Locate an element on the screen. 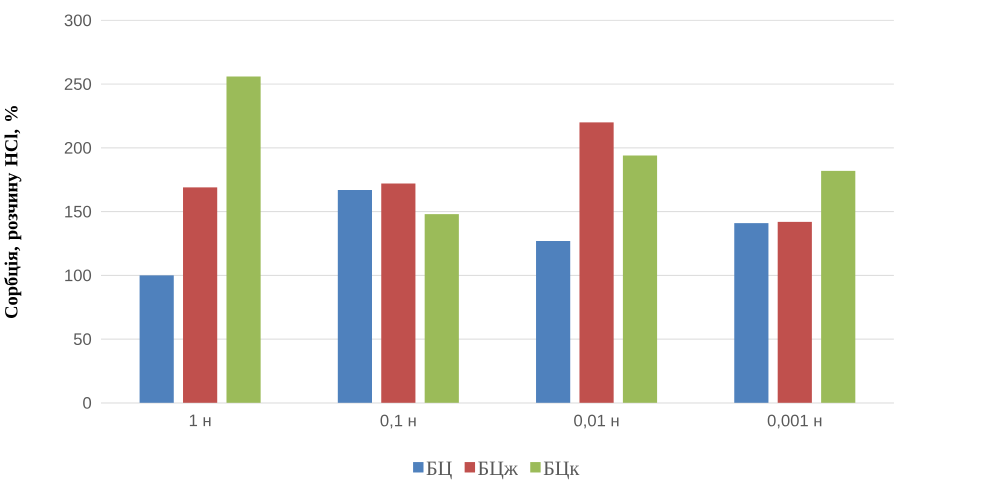  y-tick-label: 0 is located at coordinates (87, 403).